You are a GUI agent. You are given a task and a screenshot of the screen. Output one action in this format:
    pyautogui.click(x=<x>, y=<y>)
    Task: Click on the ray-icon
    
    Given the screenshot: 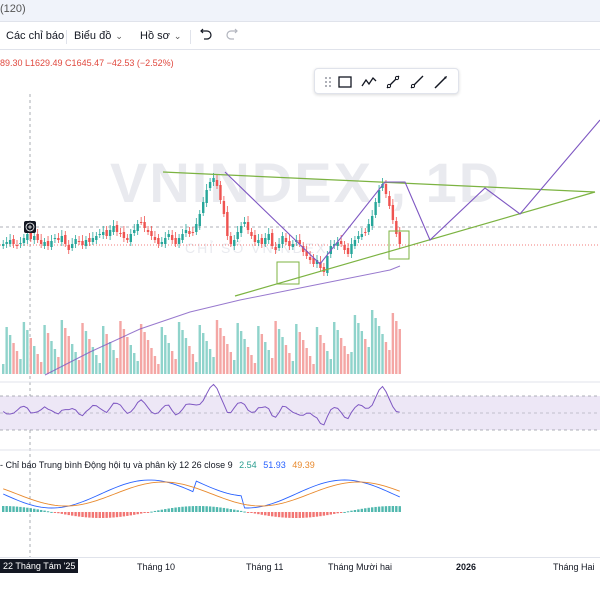 What is the action you would take?
    pyautogui.click(x=417, y=82)
    